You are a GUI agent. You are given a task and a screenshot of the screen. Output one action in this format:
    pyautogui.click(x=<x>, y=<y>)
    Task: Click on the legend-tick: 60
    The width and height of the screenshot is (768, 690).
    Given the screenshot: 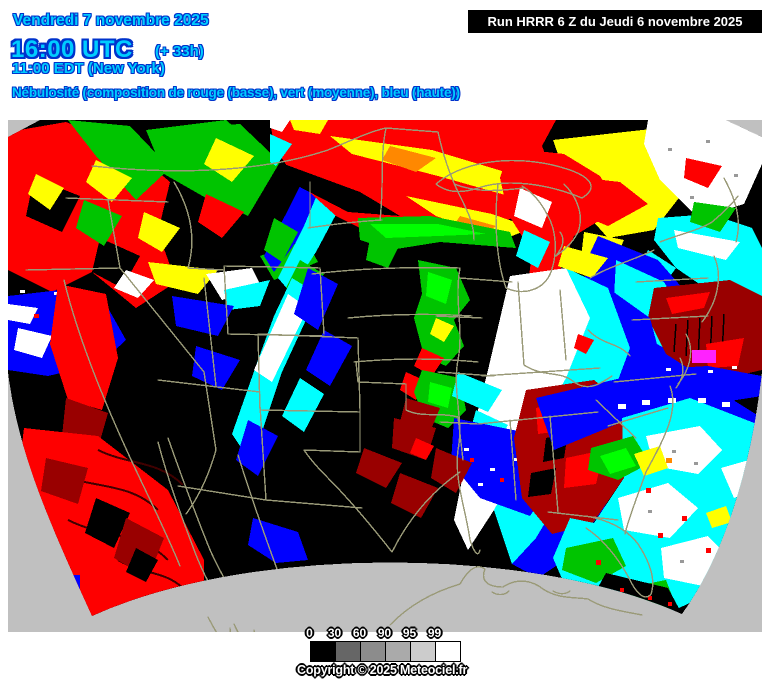 What is the action you would take?
    pyautogui.click(x=359, y=633)
    